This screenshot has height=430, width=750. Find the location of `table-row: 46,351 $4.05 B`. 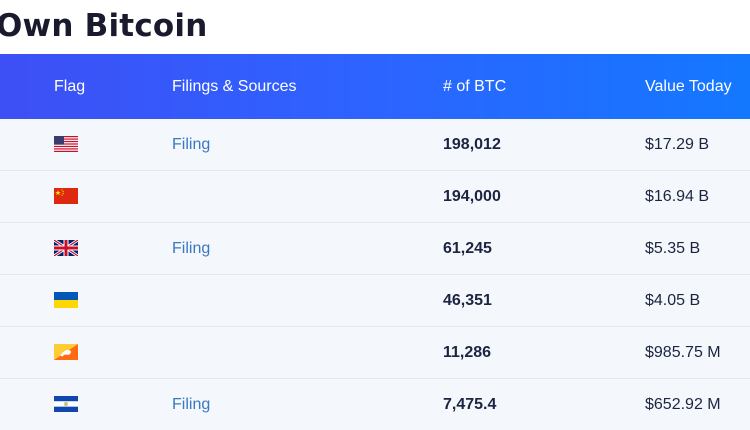

table-row: 46,351 $4.05 B is located at coordinates (375, 301).